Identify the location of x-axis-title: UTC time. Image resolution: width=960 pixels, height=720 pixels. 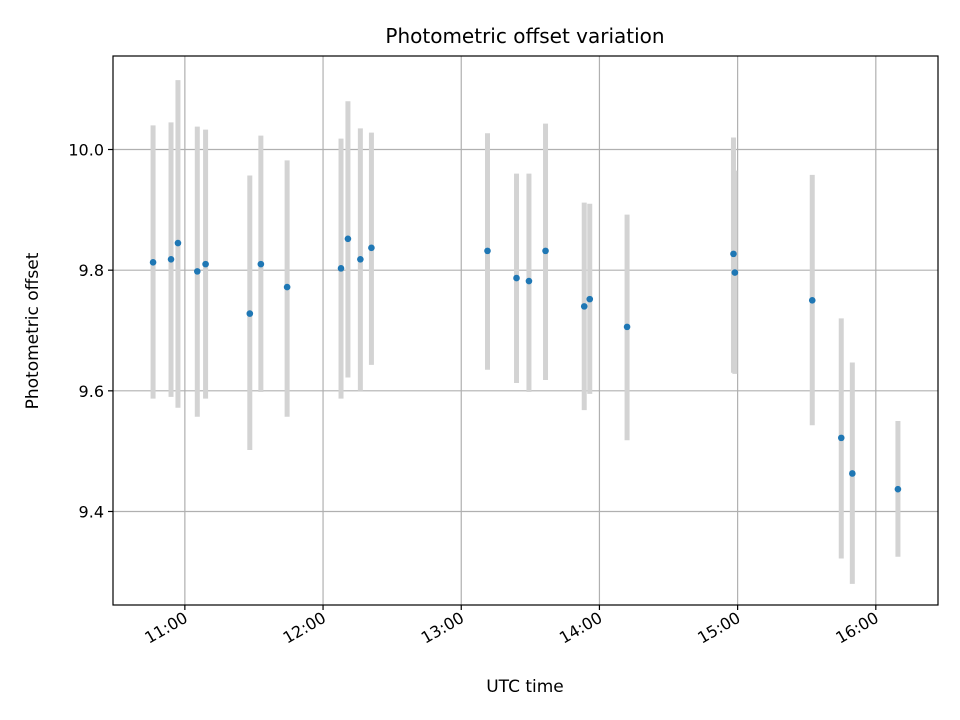
(525, 687).